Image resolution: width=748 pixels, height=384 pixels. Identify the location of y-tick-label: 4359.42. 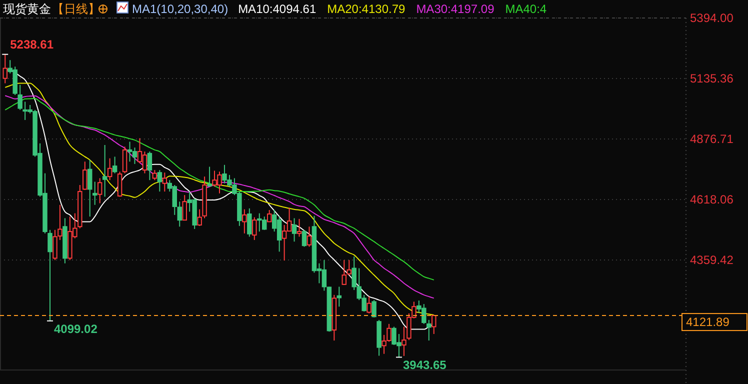
(712, 260).